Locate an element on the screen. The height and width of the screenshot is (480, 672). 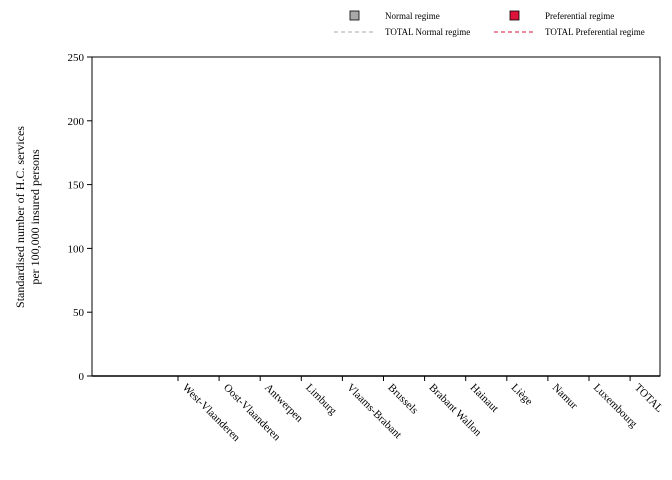
y-axis-title-line-2: per 100,000 insured persons is located at coordinates (35, 217).